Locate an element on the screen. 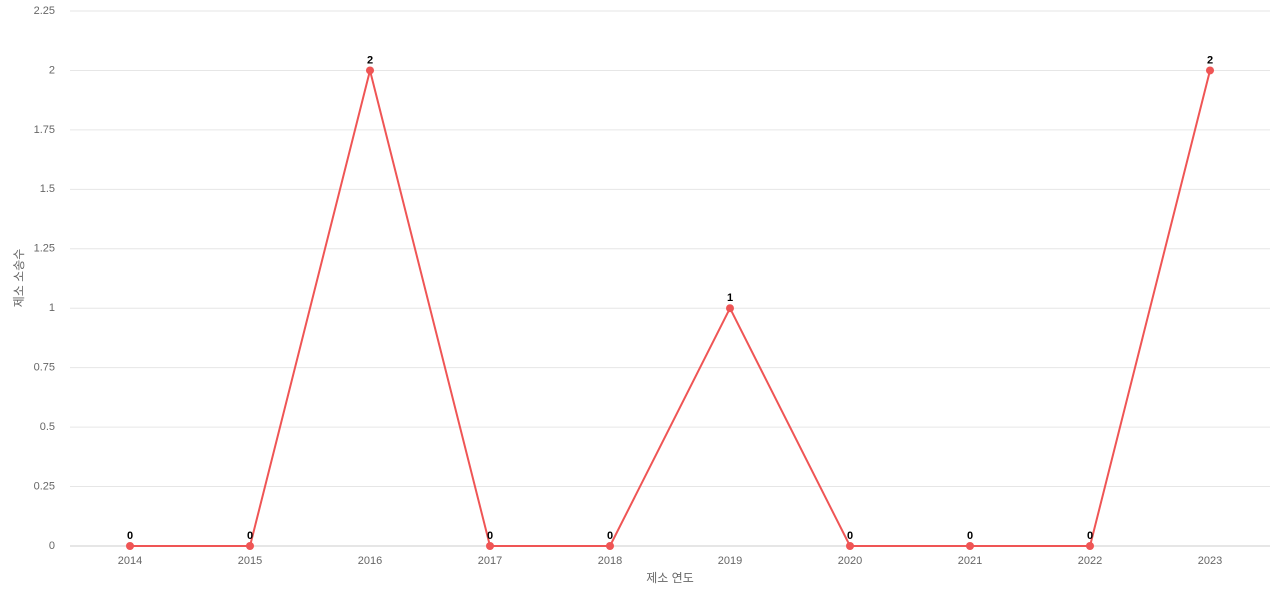  x-tick-label: 2022 is located at coordinates (1090, 561).